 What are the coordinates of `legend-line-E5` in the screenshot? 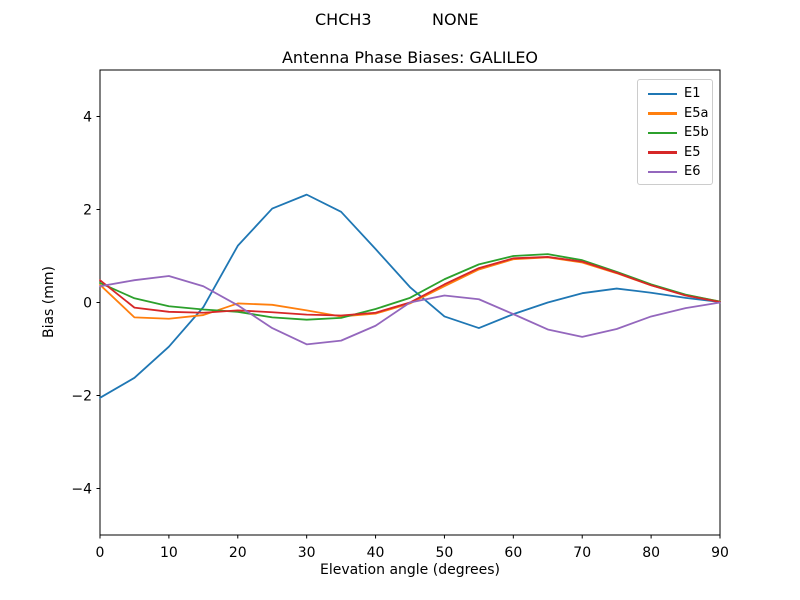 It's located at (662, 152).